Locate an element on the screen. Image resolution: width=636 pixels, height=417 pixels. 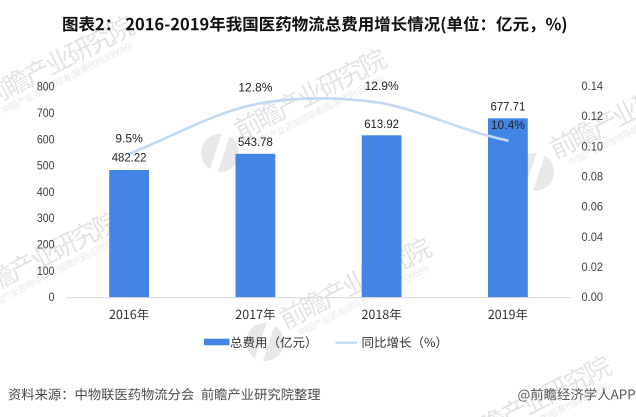
svg-text: 0 is located at coordinates (52, 298).